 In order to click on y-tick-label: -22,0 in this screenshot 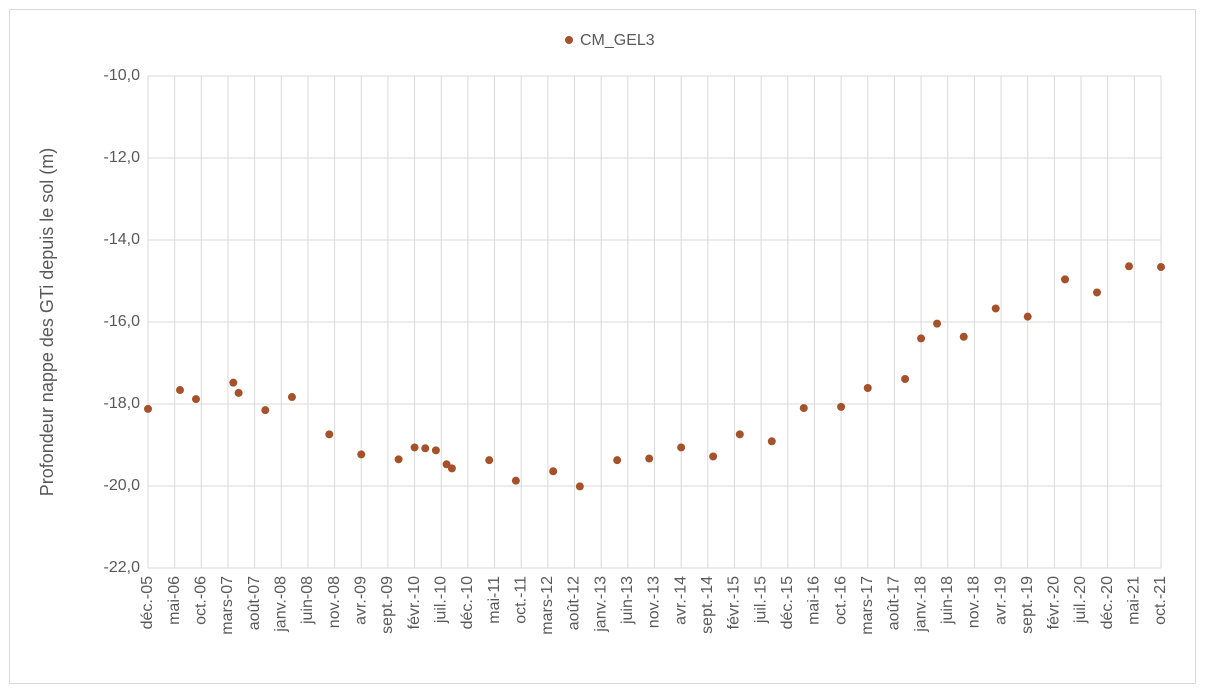, I will do `click(122, 567)`.